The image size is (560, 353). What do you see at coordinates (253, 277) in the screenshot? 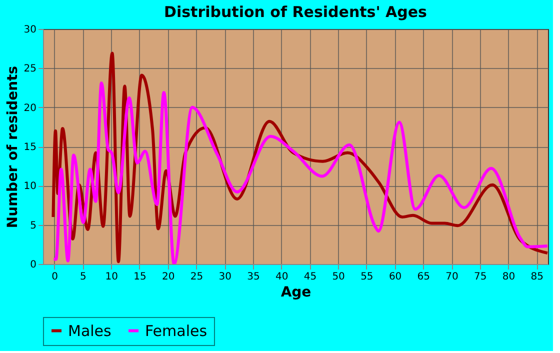
I see `x-tick-label: 35` at bounding box center [253, 277].